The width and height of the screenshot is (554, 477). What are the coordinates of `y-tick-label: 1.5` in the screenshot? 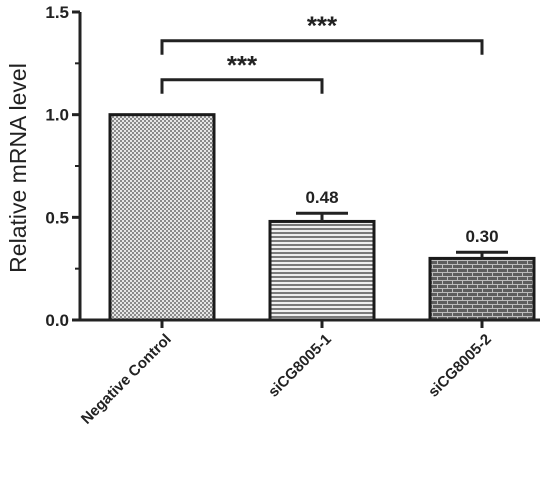 It's located at (57, 12).